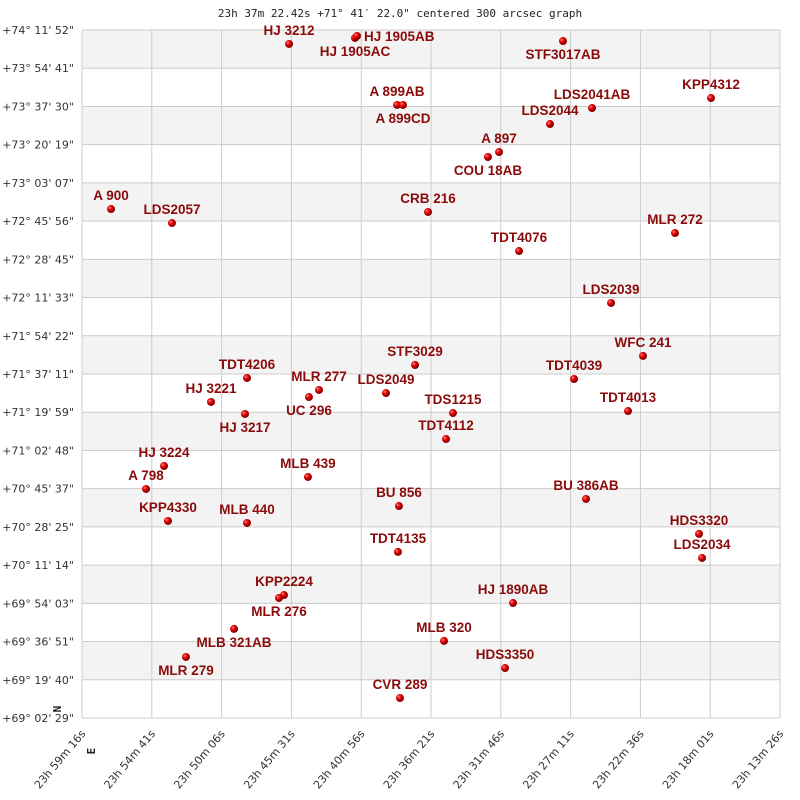  I want to click on star-point: HJ 3217, so click(245, 422).